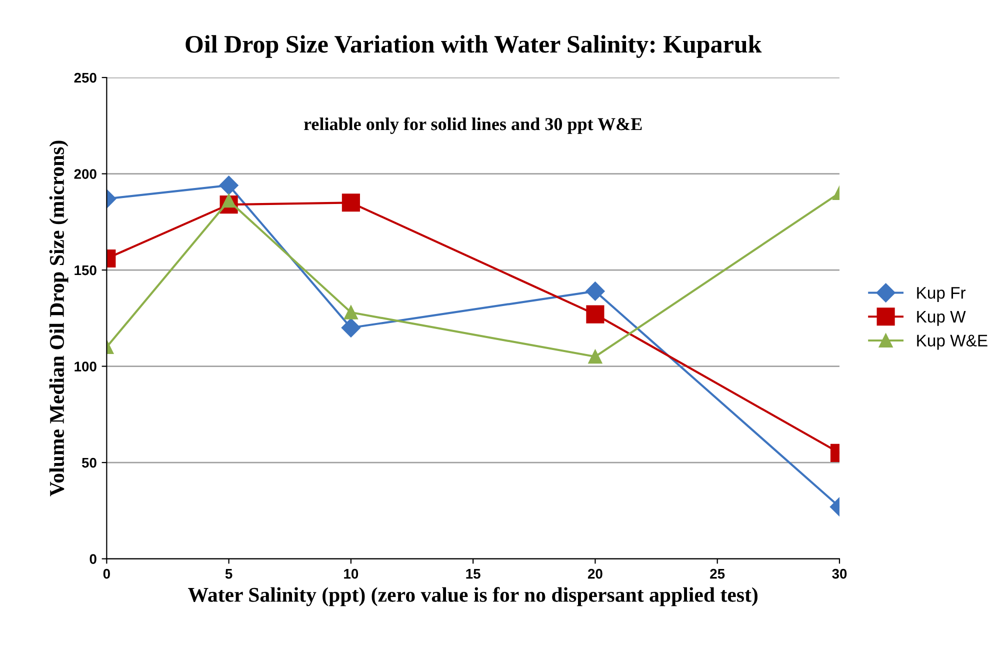  Describe the element at coordinates (93, 559) in the screenshot. I see `y-tick-label: 0` at that location.